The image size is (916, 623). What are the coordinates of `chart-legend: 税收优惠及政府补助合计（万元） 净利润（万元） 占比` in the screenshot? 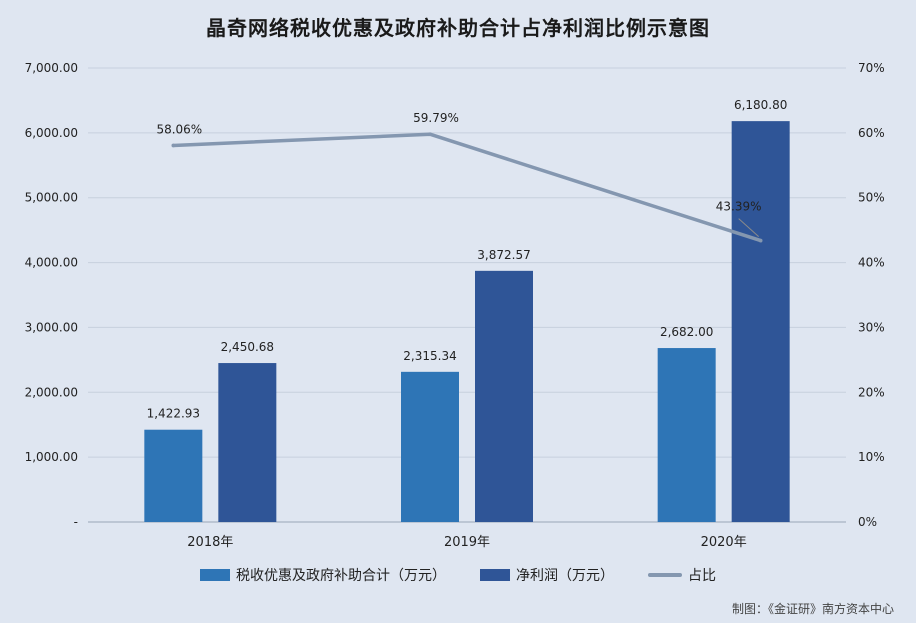 It's located at (458, 575).